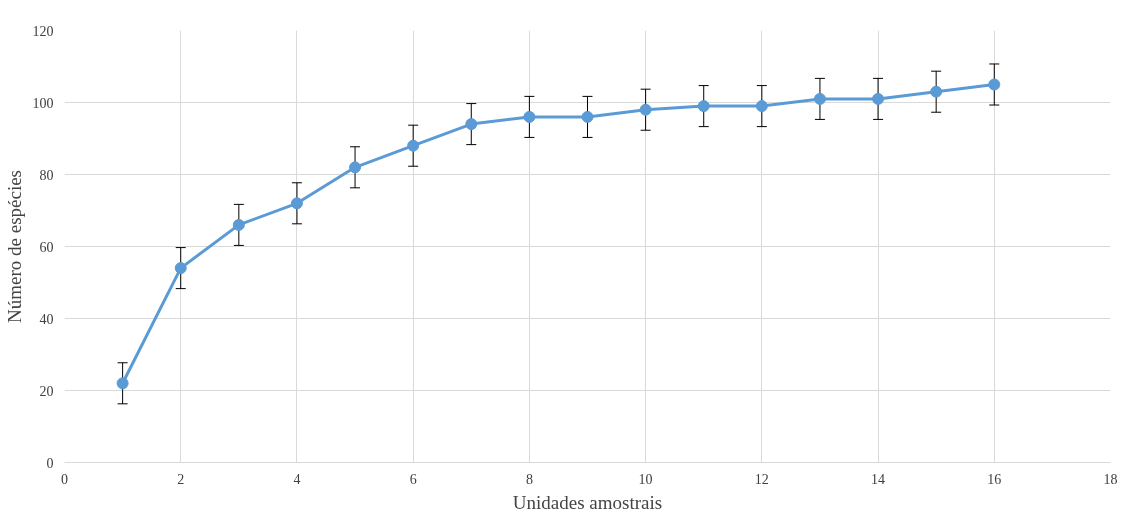  I want to click on x-tick-label: 8, so click(529, 479).